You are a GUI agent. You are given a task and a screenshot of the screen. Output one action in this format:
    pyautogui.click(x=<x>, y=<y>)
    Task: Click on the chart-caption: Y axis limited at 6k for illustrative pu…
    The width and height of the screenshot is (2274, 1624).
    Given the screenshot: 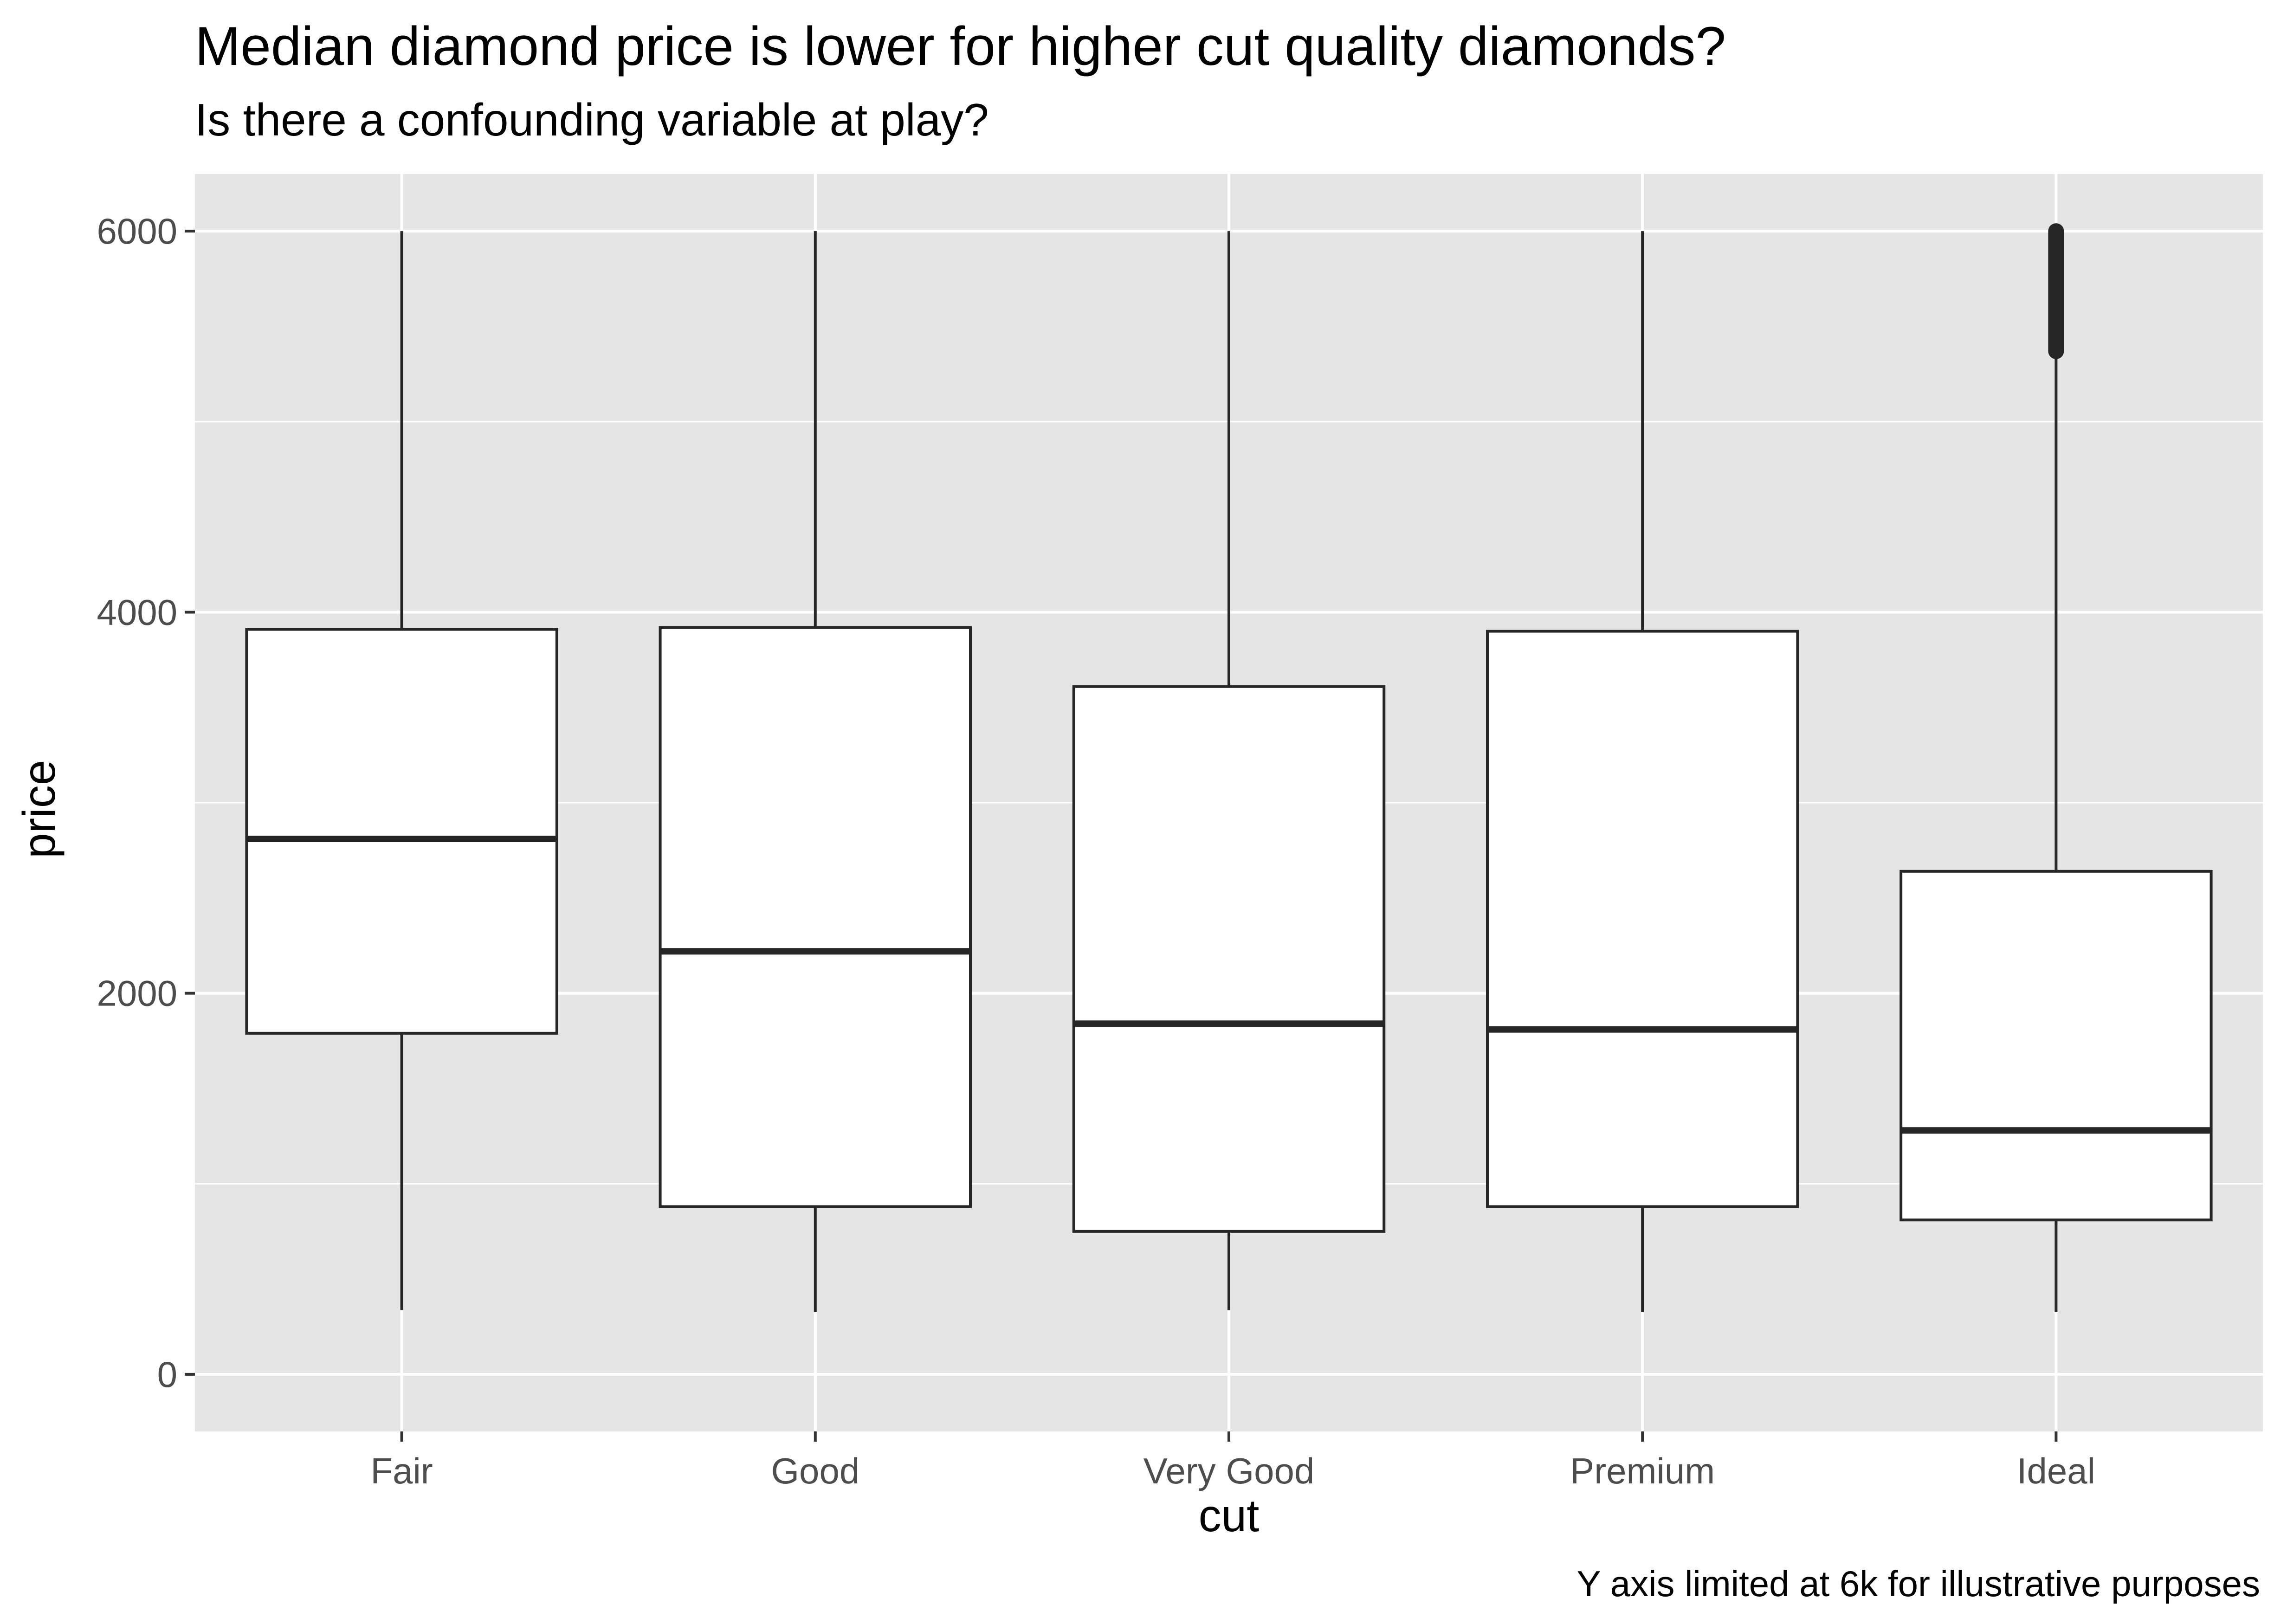 What is the action you would take?
    pyautogui.click(x=1918, y=1584)
    